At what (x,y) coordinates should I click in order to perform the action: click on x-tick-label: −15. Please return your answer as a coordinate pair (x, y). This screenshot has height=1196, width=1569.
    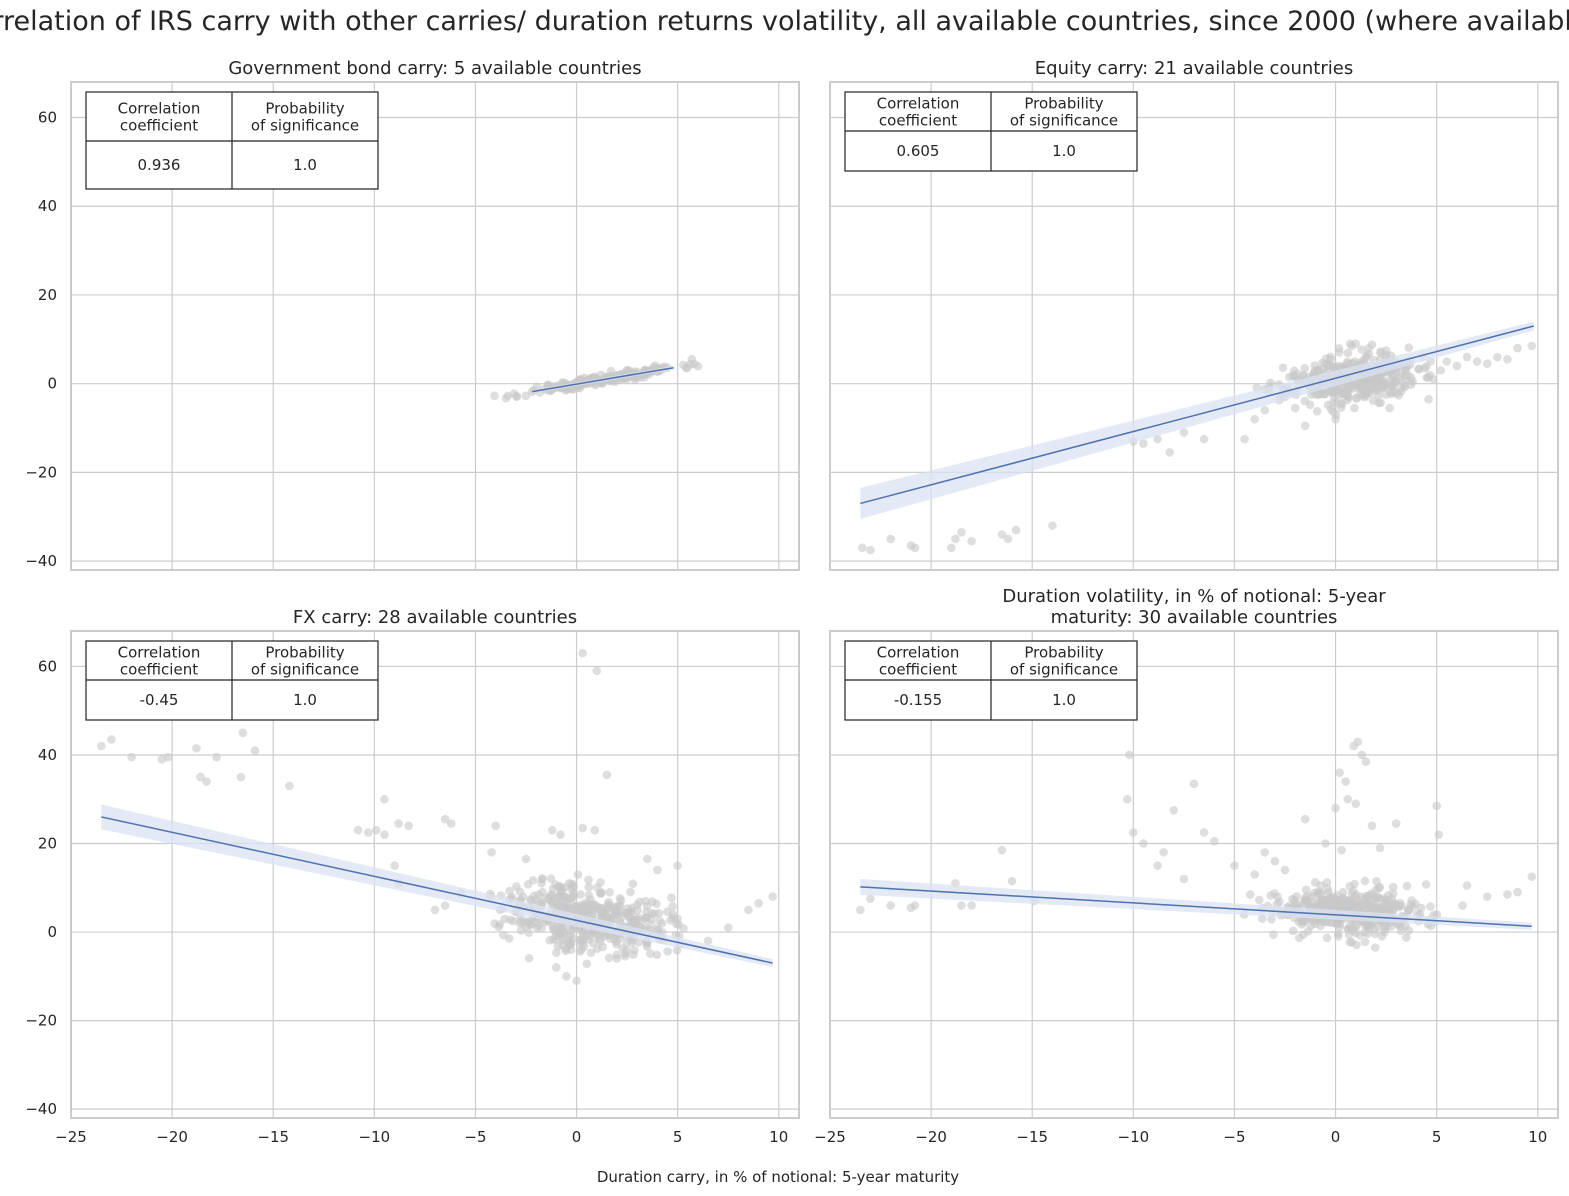
    Looking at the image, I should click on (1032, 1137).